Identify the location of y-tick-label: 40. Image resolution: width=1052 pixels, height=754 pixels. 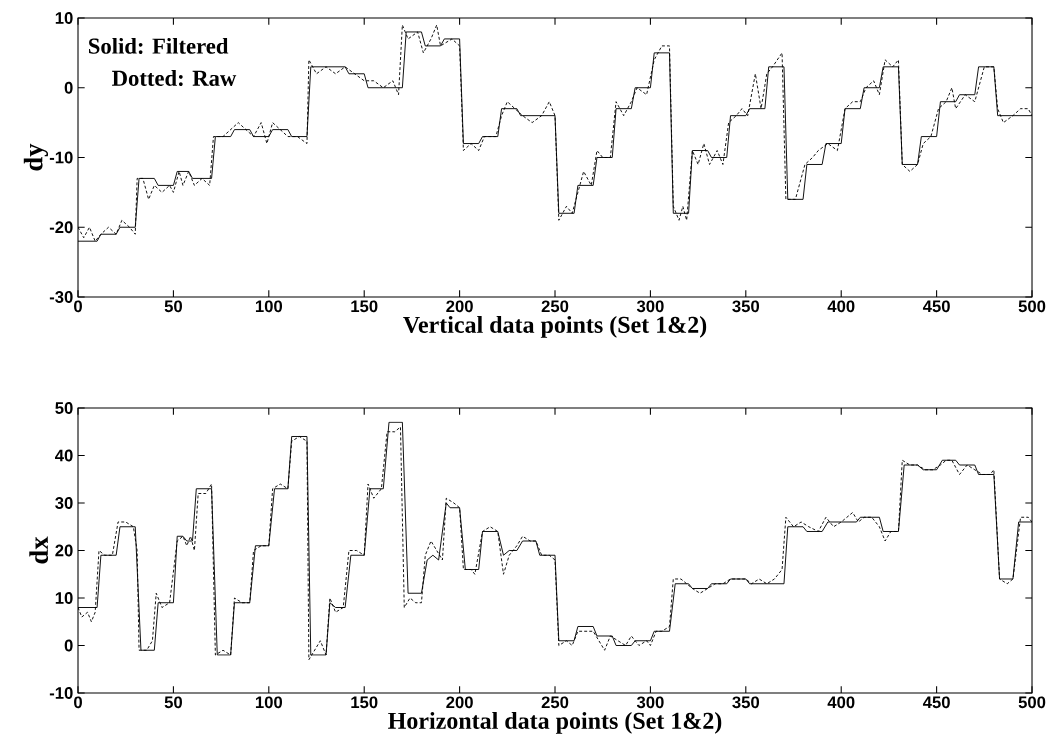
(64, 455).